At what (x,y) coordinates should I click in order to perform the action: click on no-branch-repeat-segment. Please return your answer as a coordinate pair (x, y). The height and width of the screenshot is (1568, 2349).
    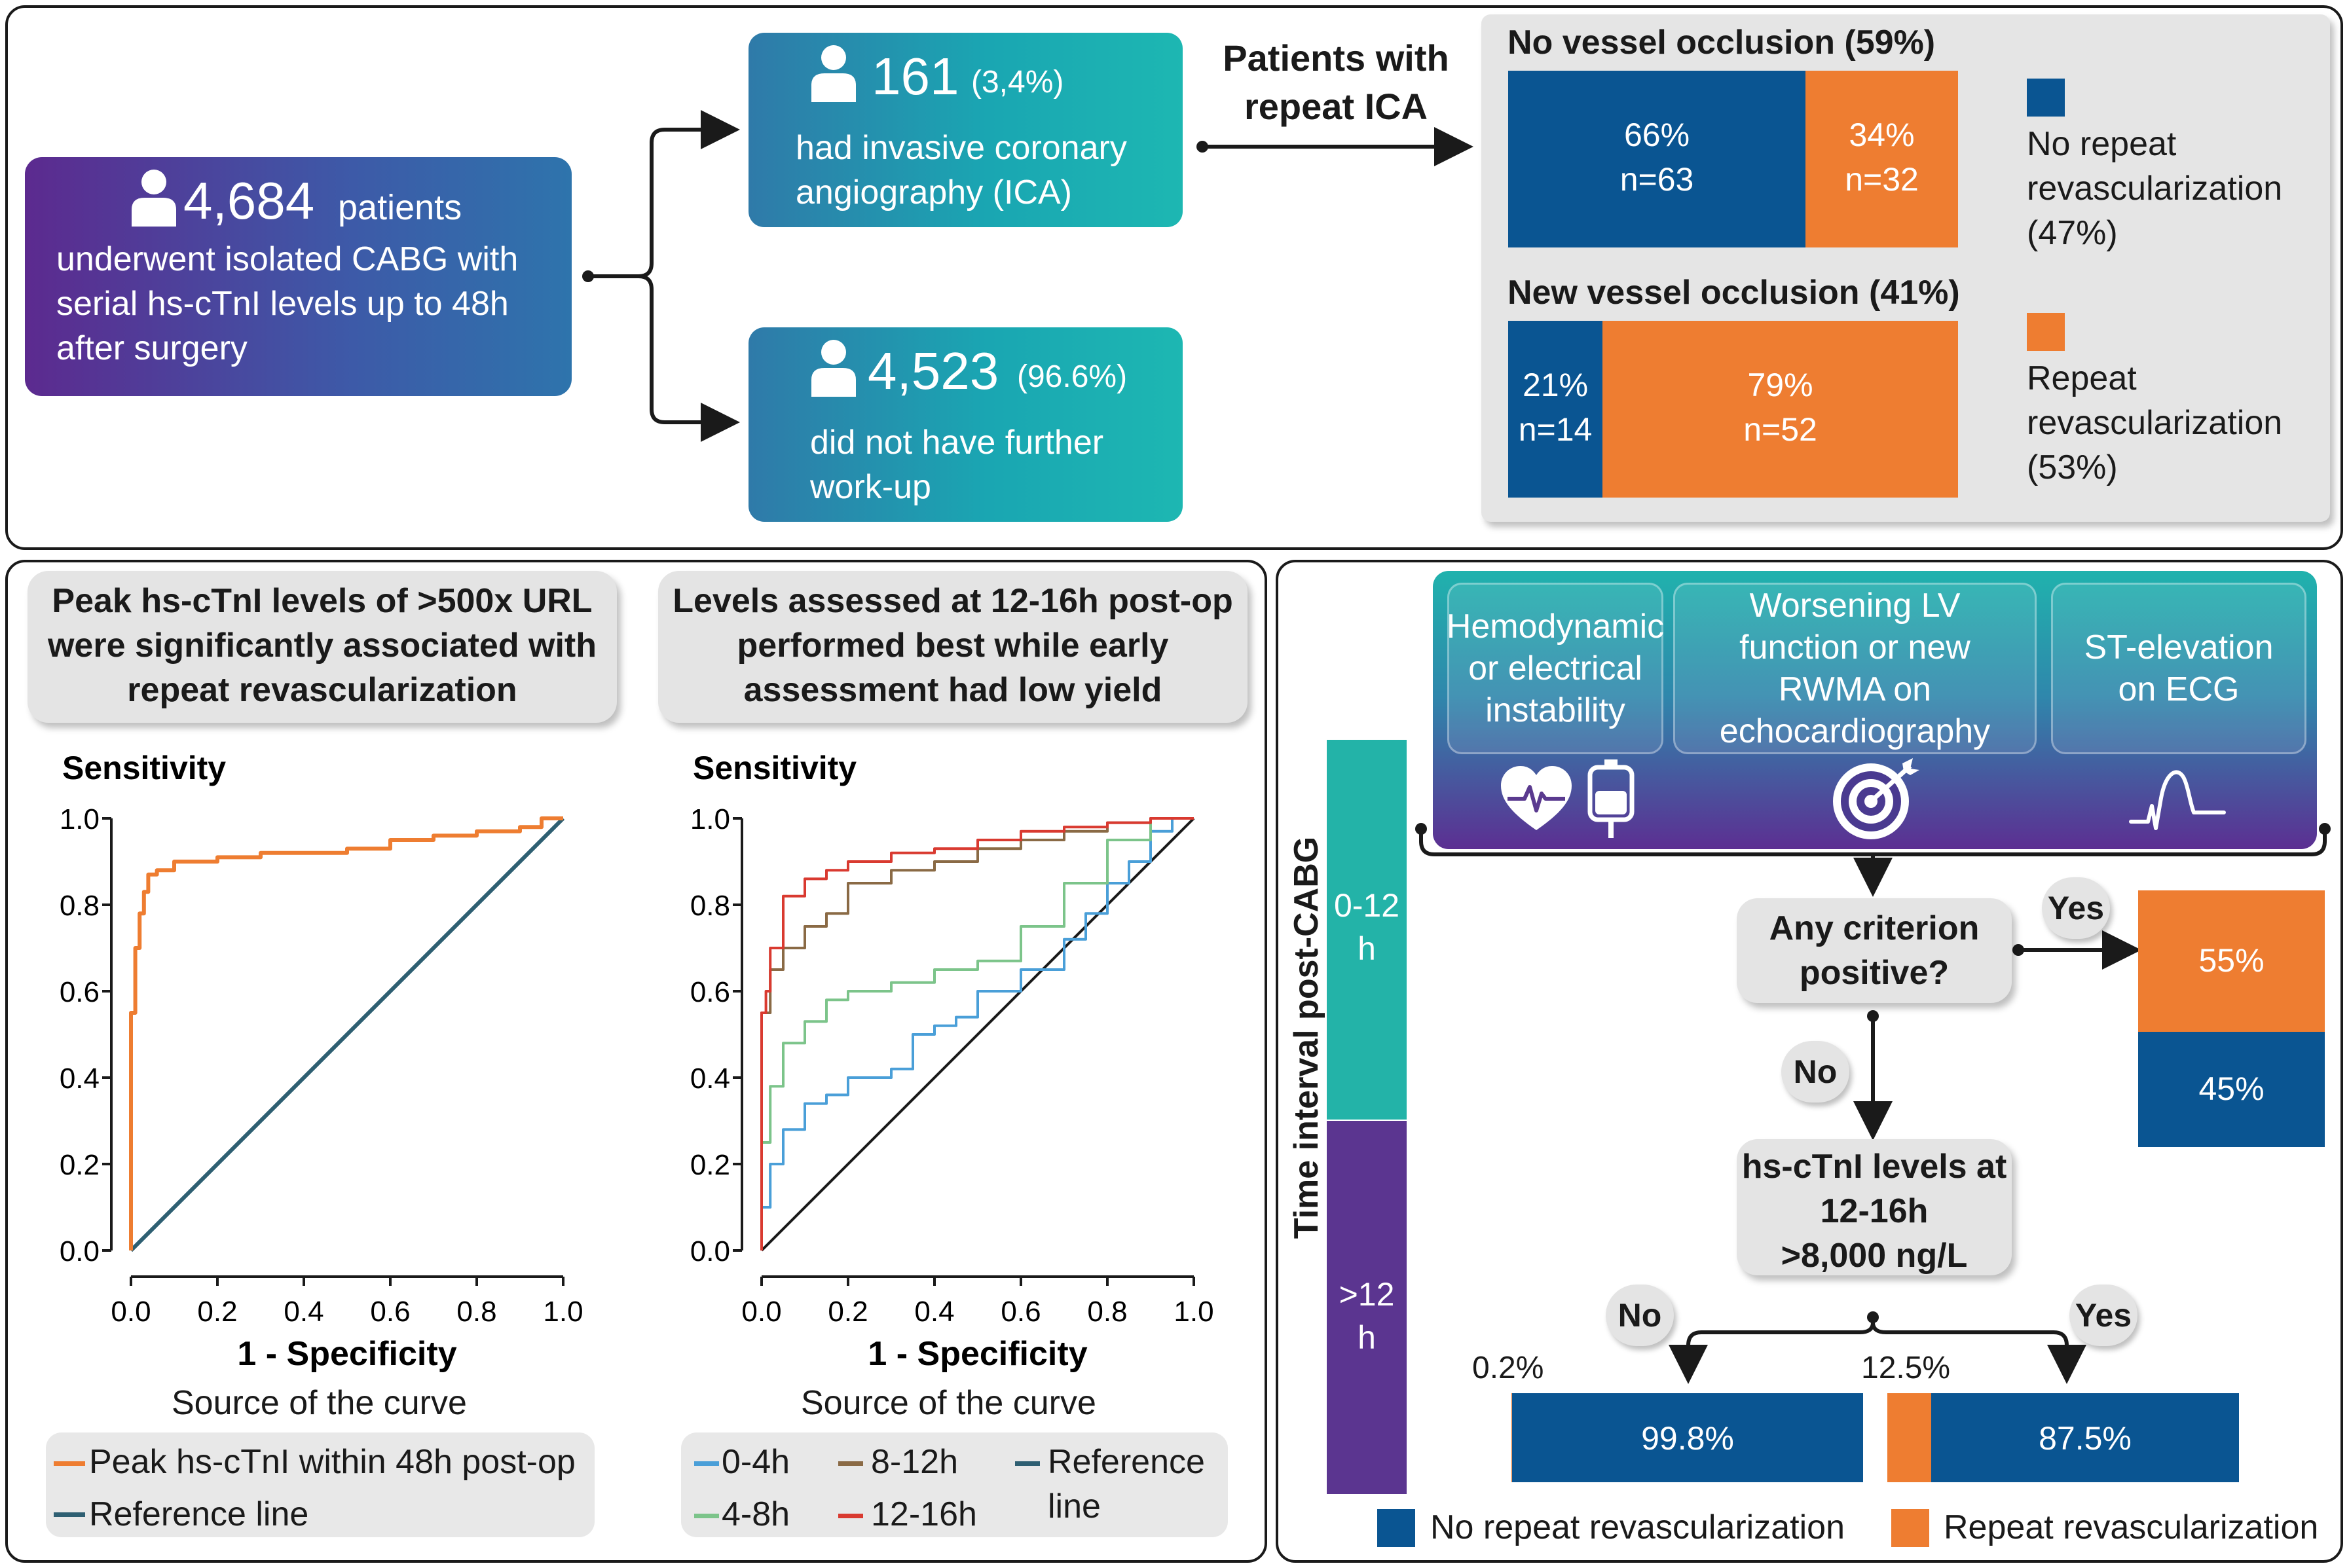
    Looking at the image, I should click on (1511, 1437).